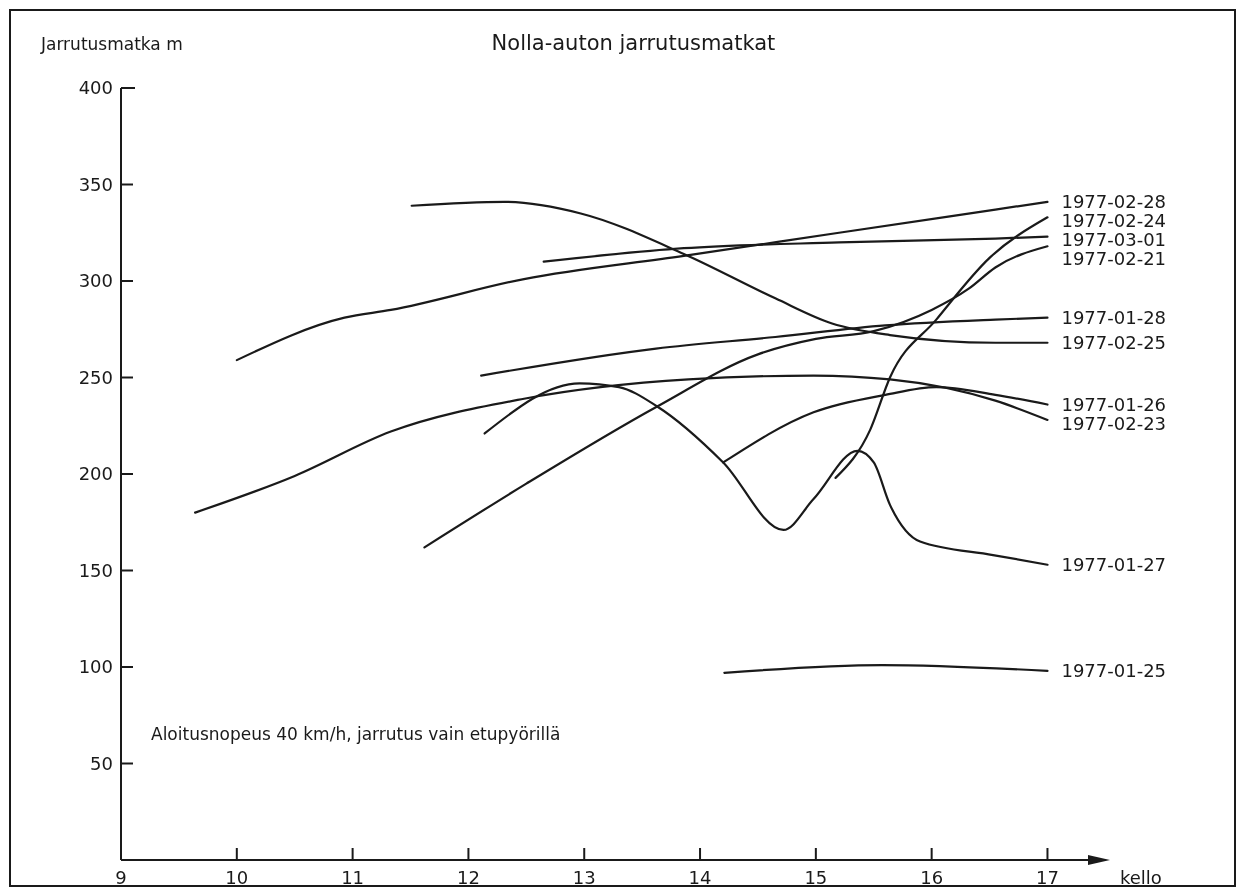  What do you see at coordinates (356, 734) in the screenshot?
I see `annotation: Aloitusnopeus 40 km/h, jarrutus vain etupyörillä` at bounding box center [356, 734].